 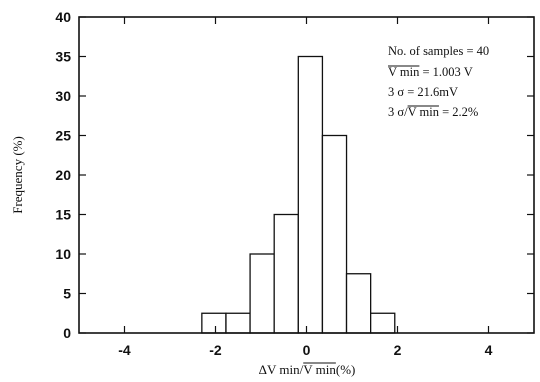 I want to click on y-tick-label: 15, so click(x=63, y=215).